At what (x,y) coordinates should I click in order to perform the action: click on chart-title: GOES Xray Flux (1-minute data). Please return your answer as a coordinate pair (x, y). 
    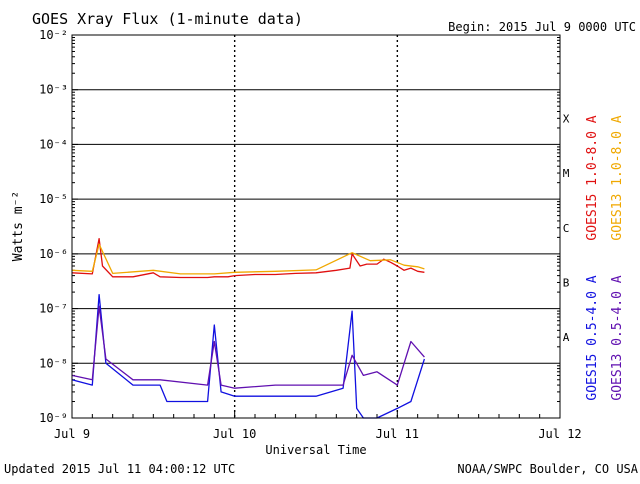
    Looking at the image, I should click on (167, 19).